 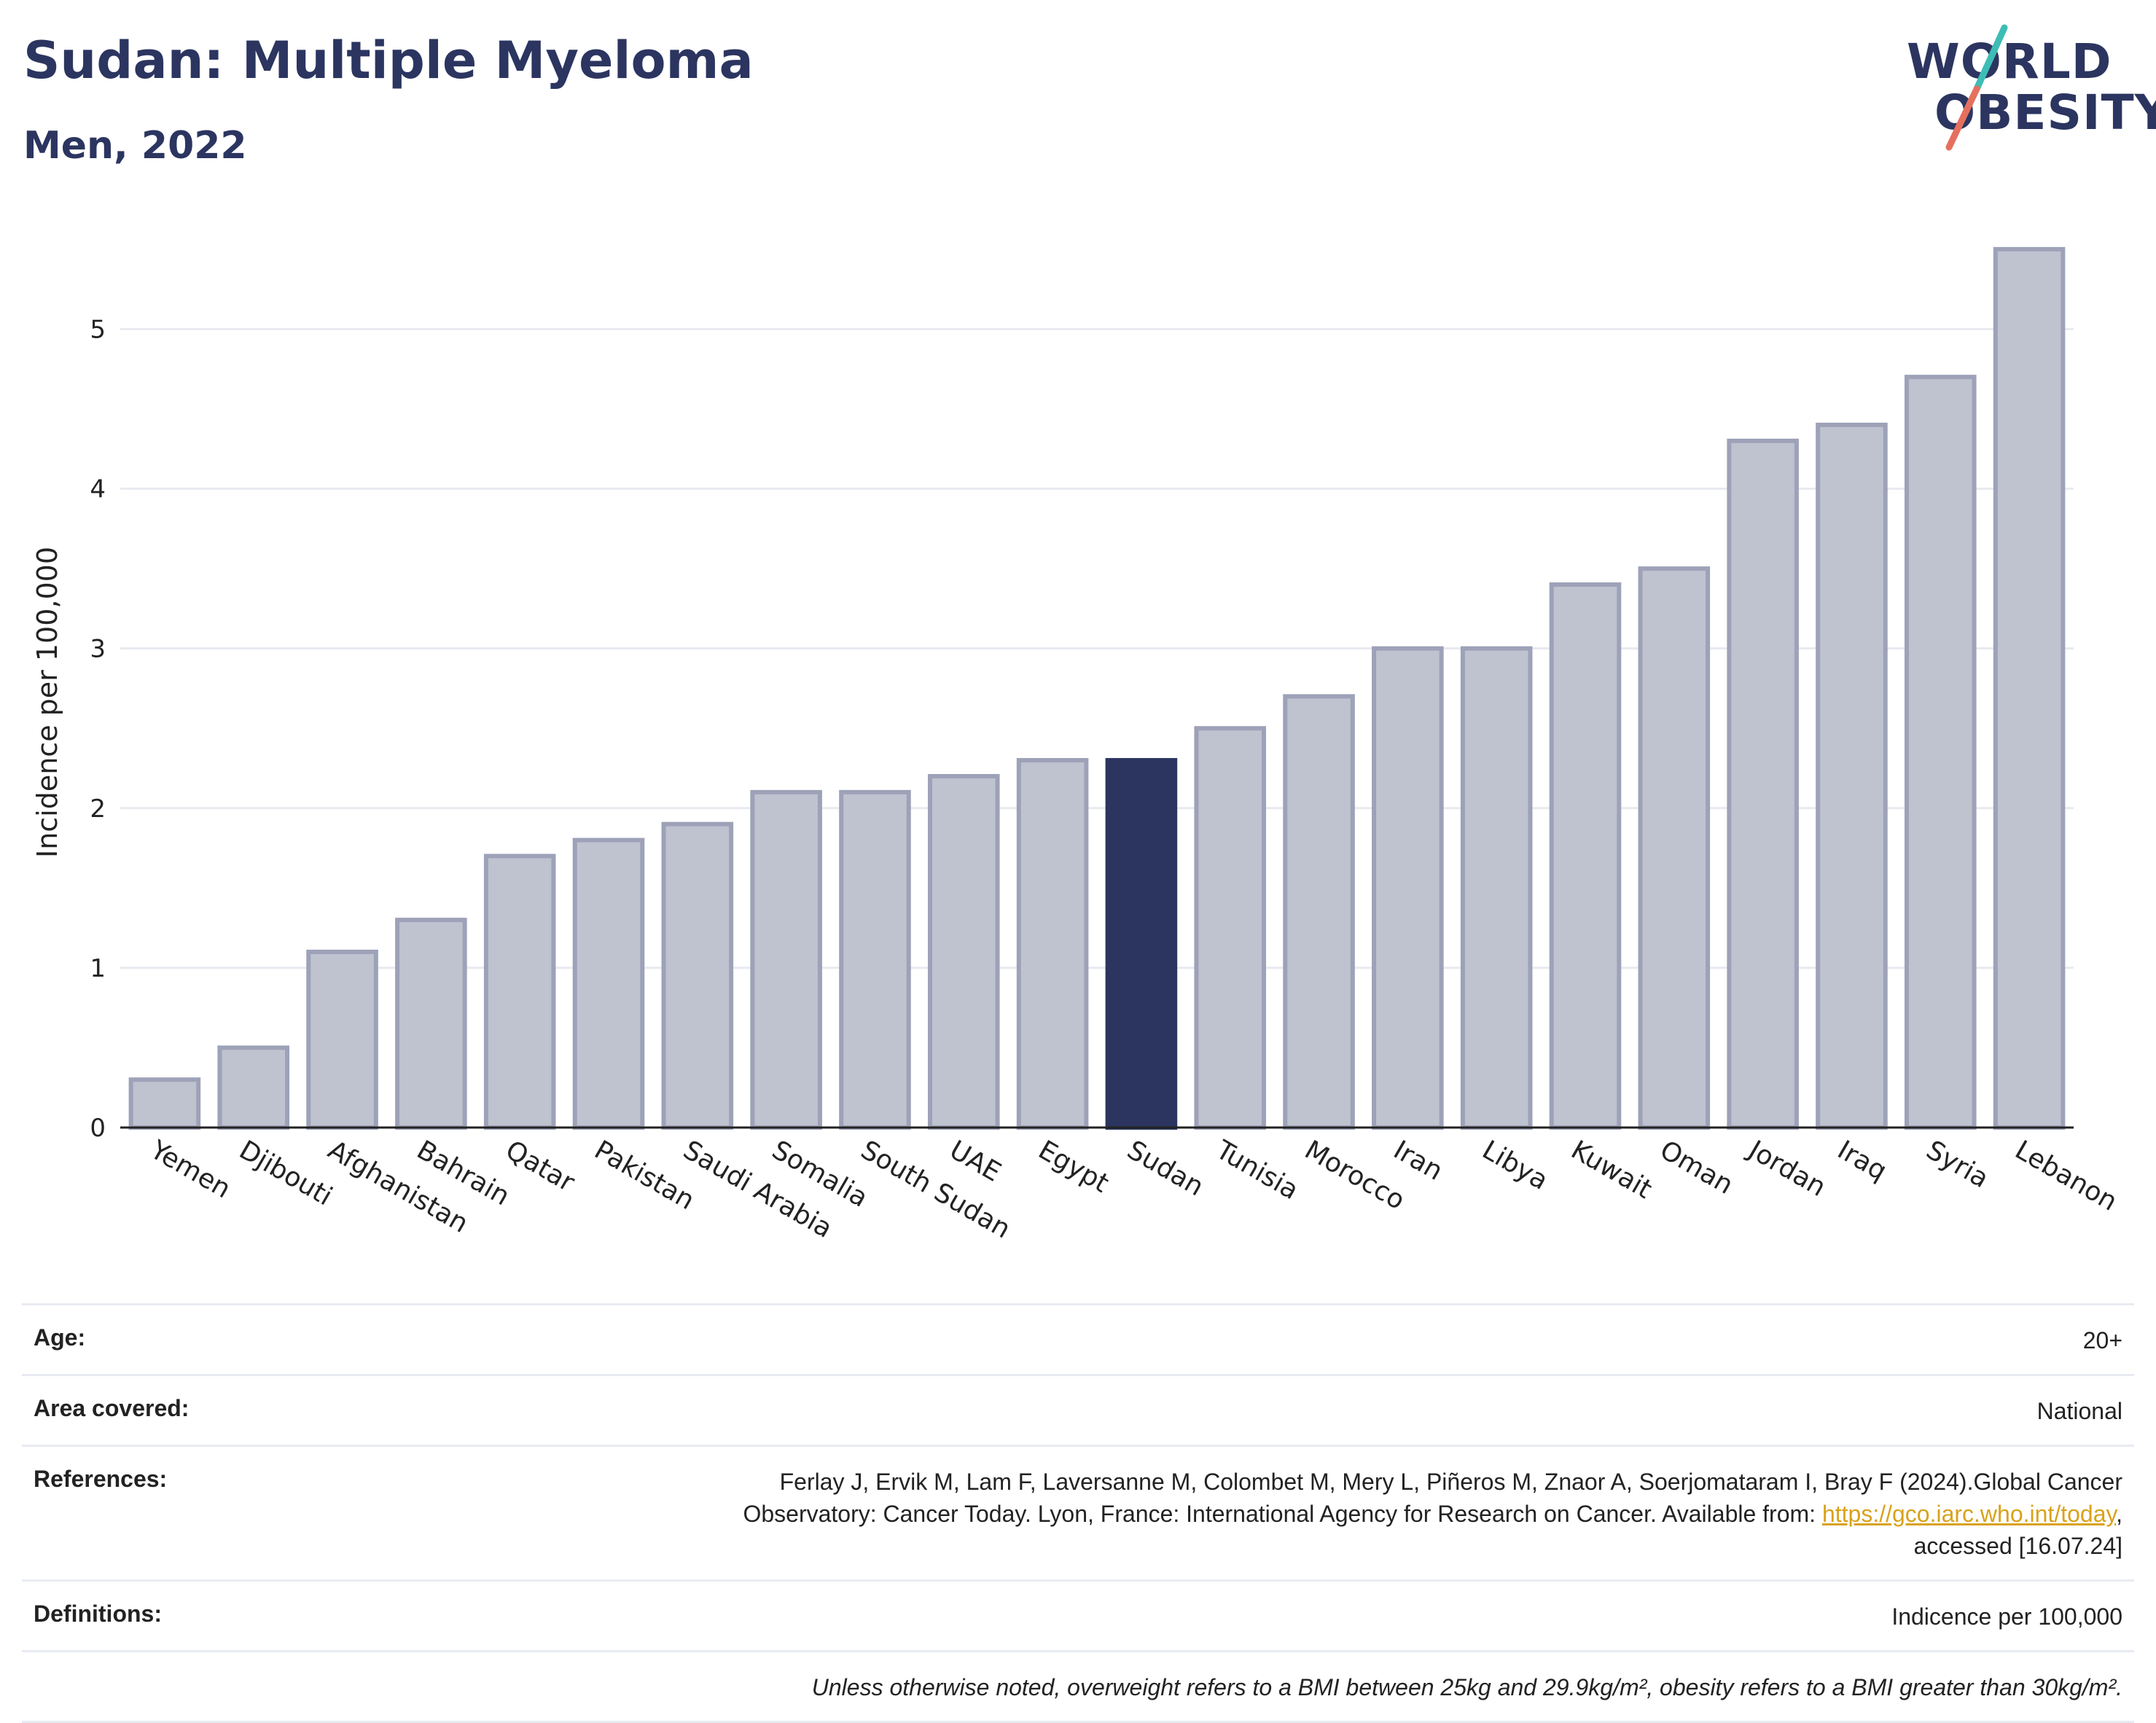 What do you see at coordinates (1078, 1338) in the screenshot?
I see `info-row-age: Age: 20+` at bounding box center [1078, 1338].